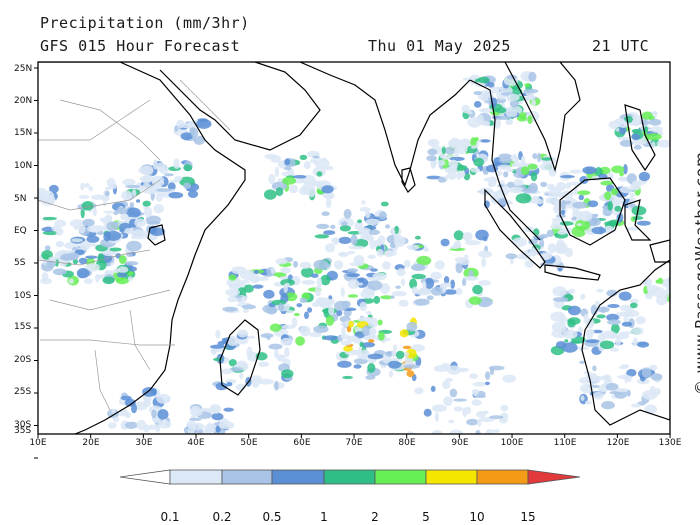  What do you see at coordinates (696, 273) in the screenshot?
I see `credit-watermark: © www.PassageWeather.com` at bounding box center [696, 273].